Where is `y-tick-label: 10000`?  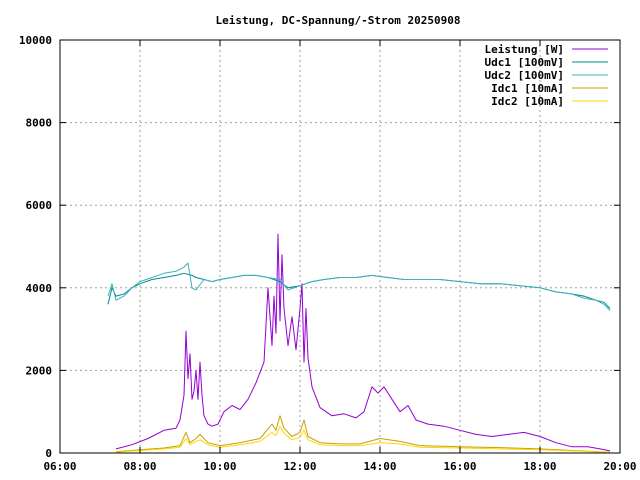
y-tick-label: 10000 is located at coordinates (35, 40).